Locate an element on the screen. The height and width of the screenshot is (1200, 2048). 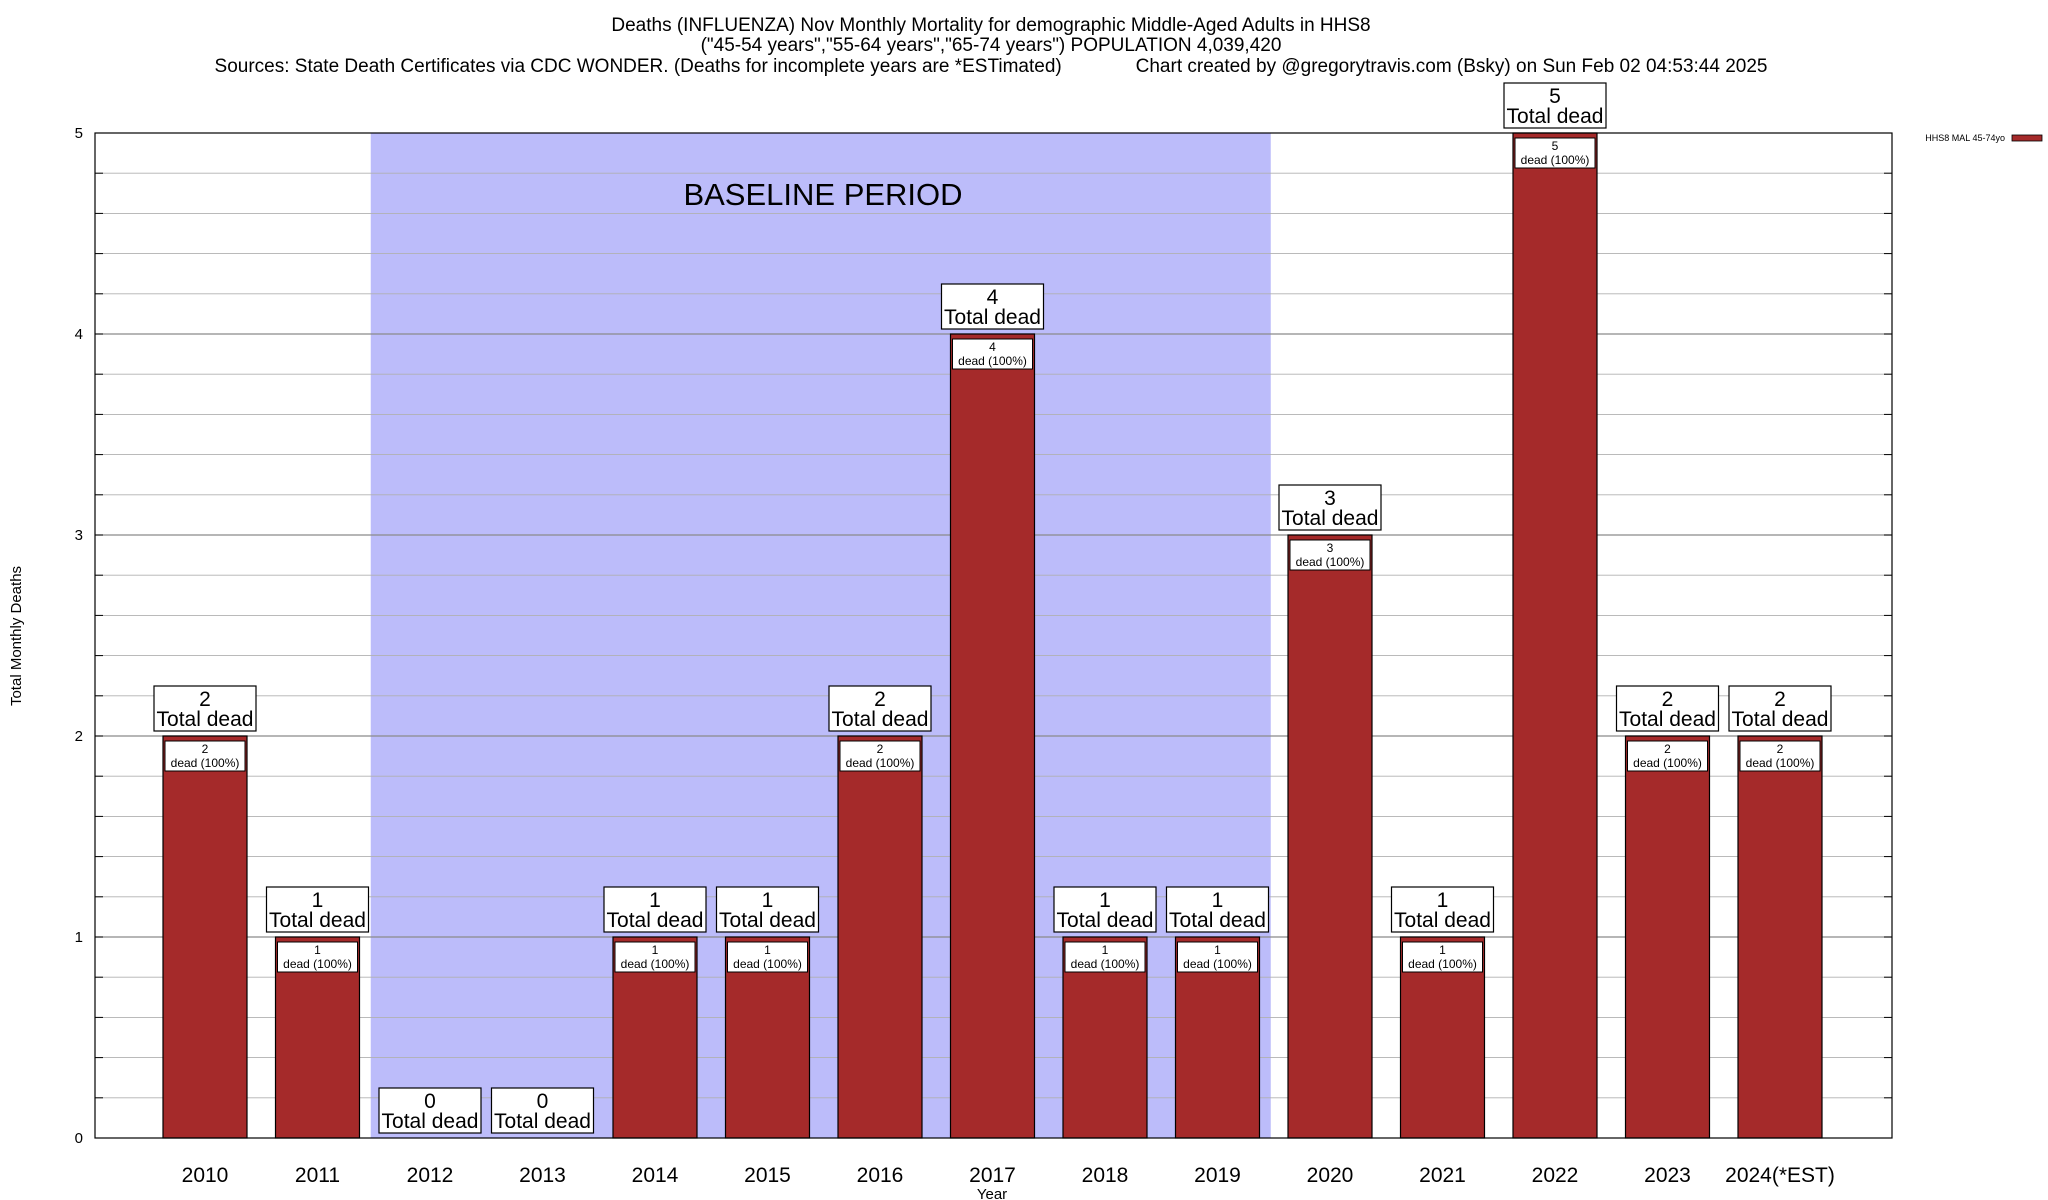
total-label-value: 5 is located at coordinates (1555, 96).